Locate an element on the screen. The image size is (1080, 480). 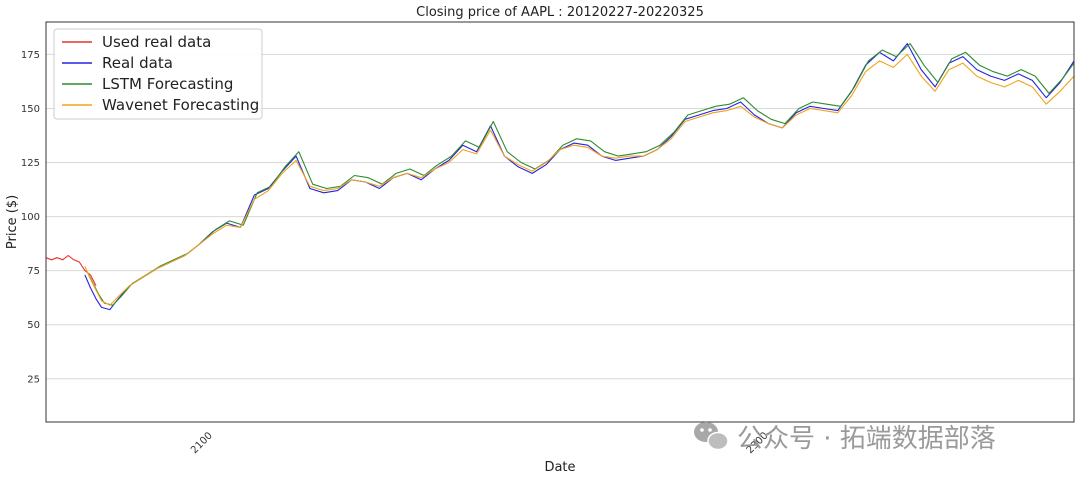
x-axis-label: Date is located at coordinates (559, 467).